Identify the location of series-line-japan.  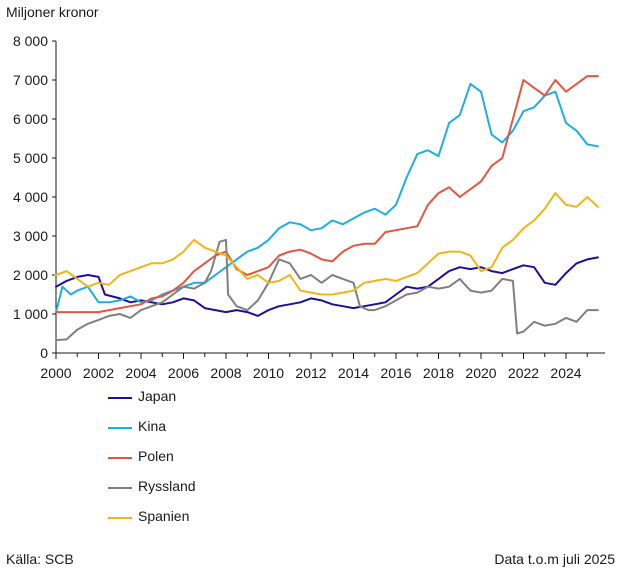
(327, 286).